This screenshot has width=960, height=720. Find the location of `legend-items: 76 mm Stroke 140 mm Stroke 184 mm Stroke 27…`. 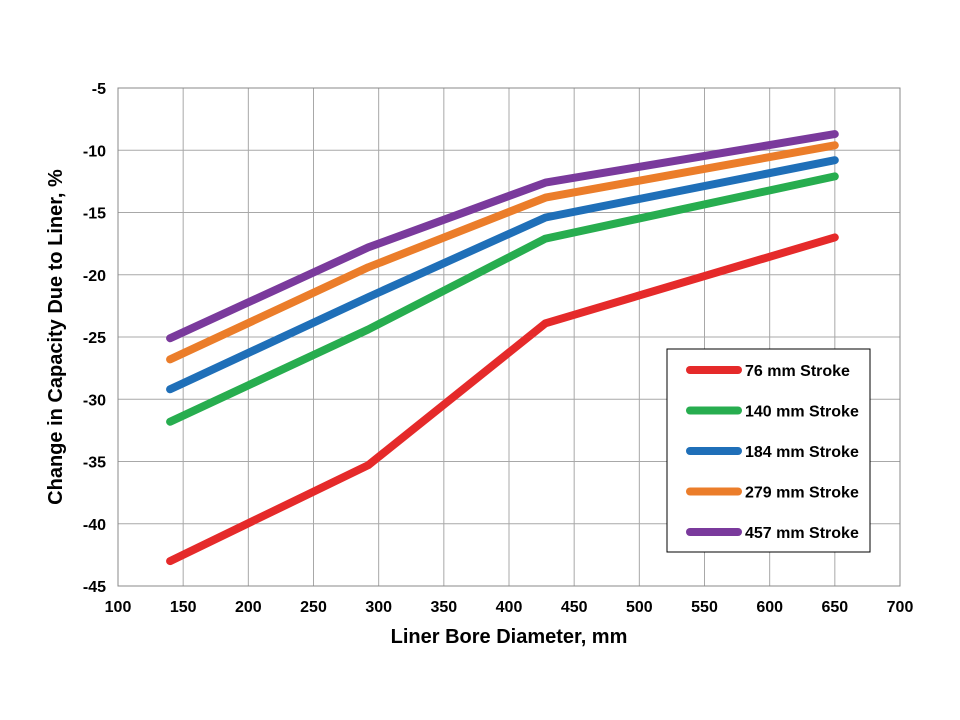

legend-items: 76 mm Stroke 140 mm Stroke 184 mm Stroke 27… is located at coordinates (772, 452).